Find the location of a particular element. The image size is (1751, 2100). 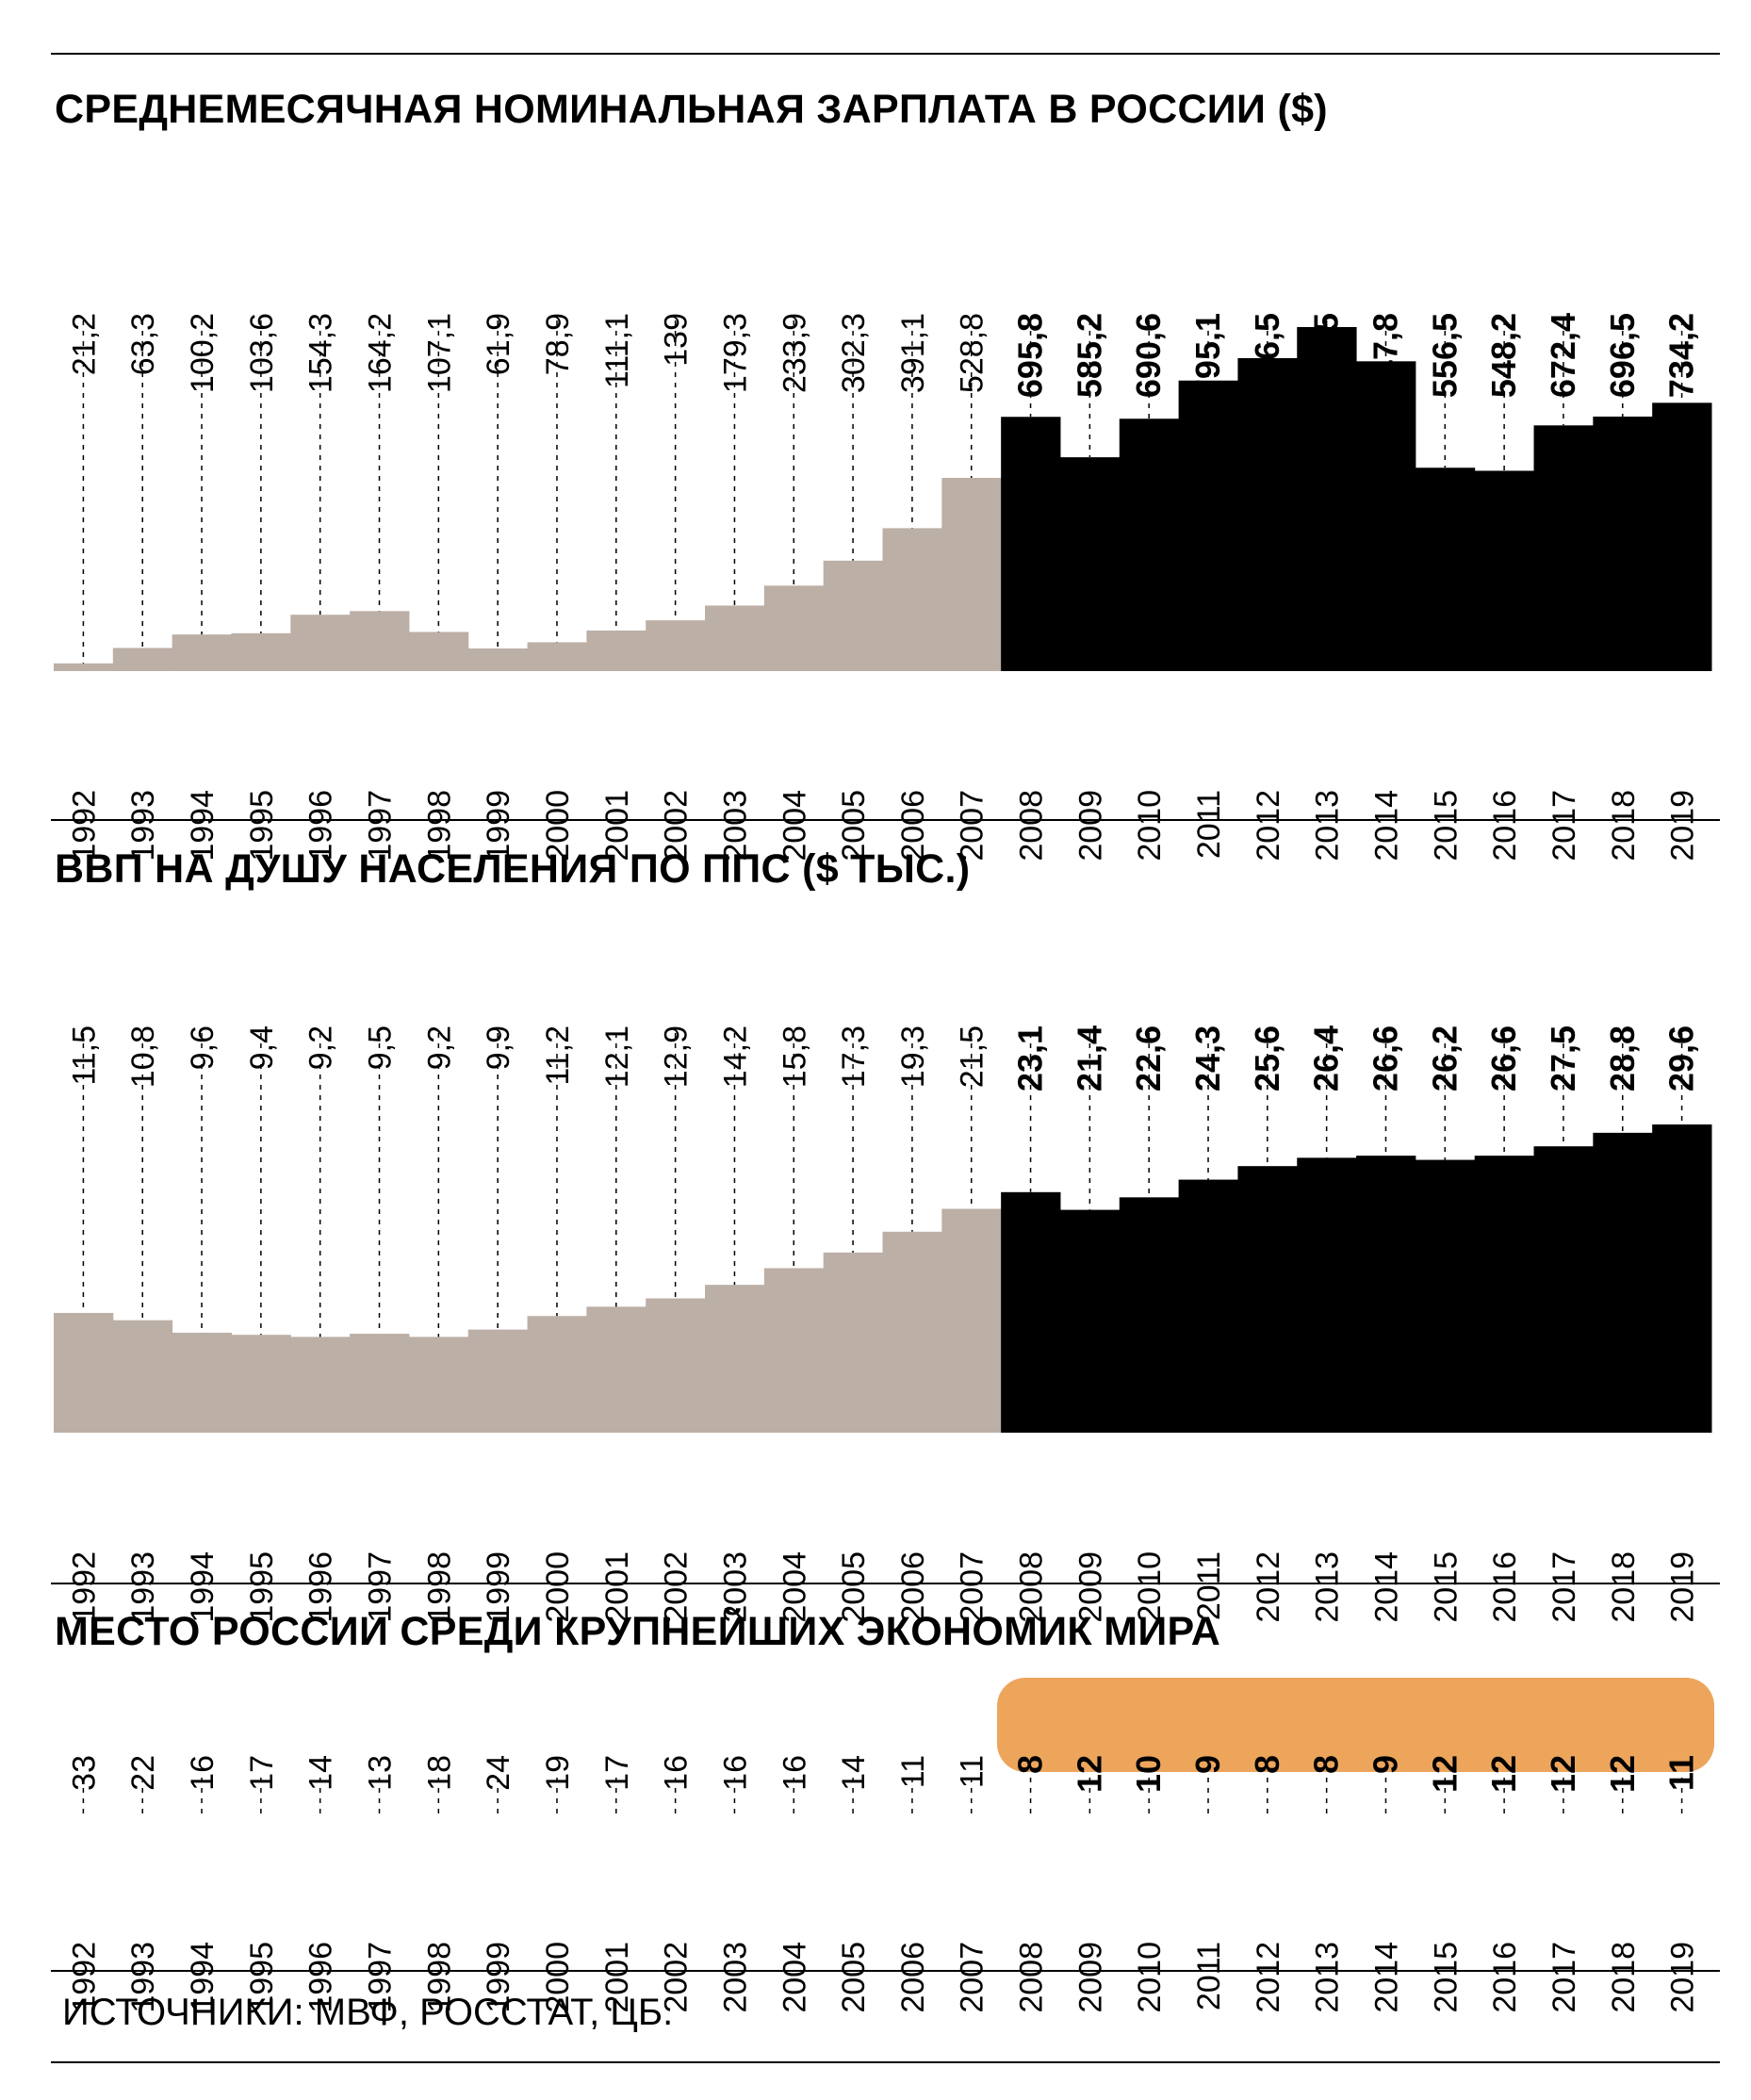

value-label: 795,1 is located at coordinates (1207, 355).